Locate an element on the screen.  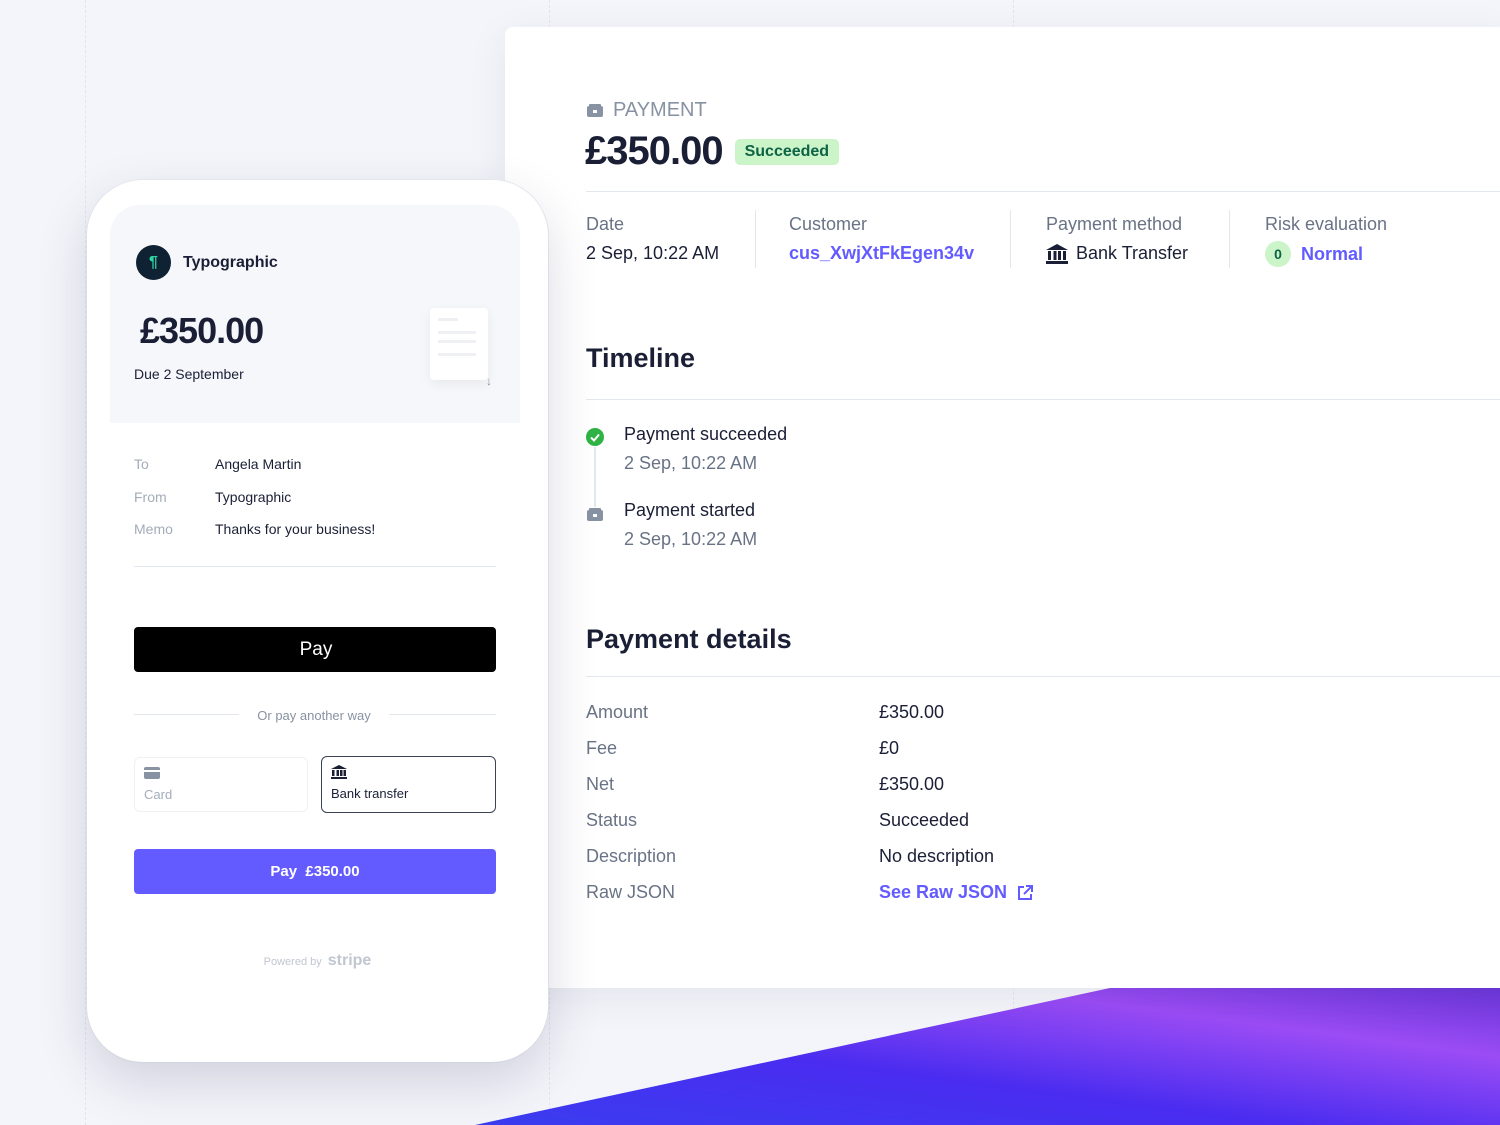
timeline-connector is located at coordinates (595, 477).